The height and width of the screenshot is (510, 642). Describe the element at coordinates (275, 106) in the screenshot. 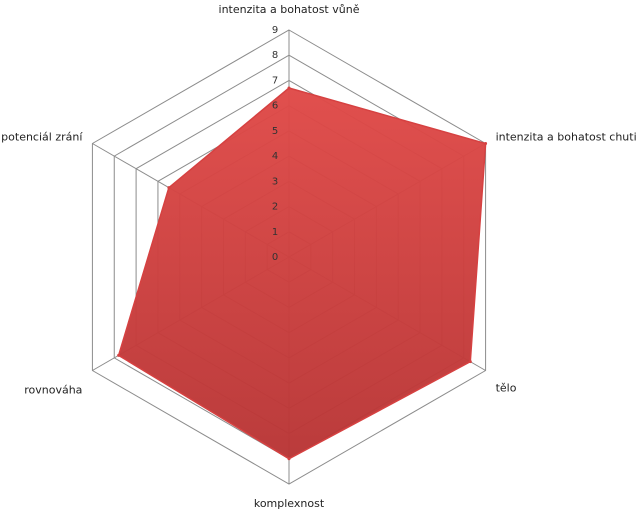

I see `r-tick-label: 6` at that location.